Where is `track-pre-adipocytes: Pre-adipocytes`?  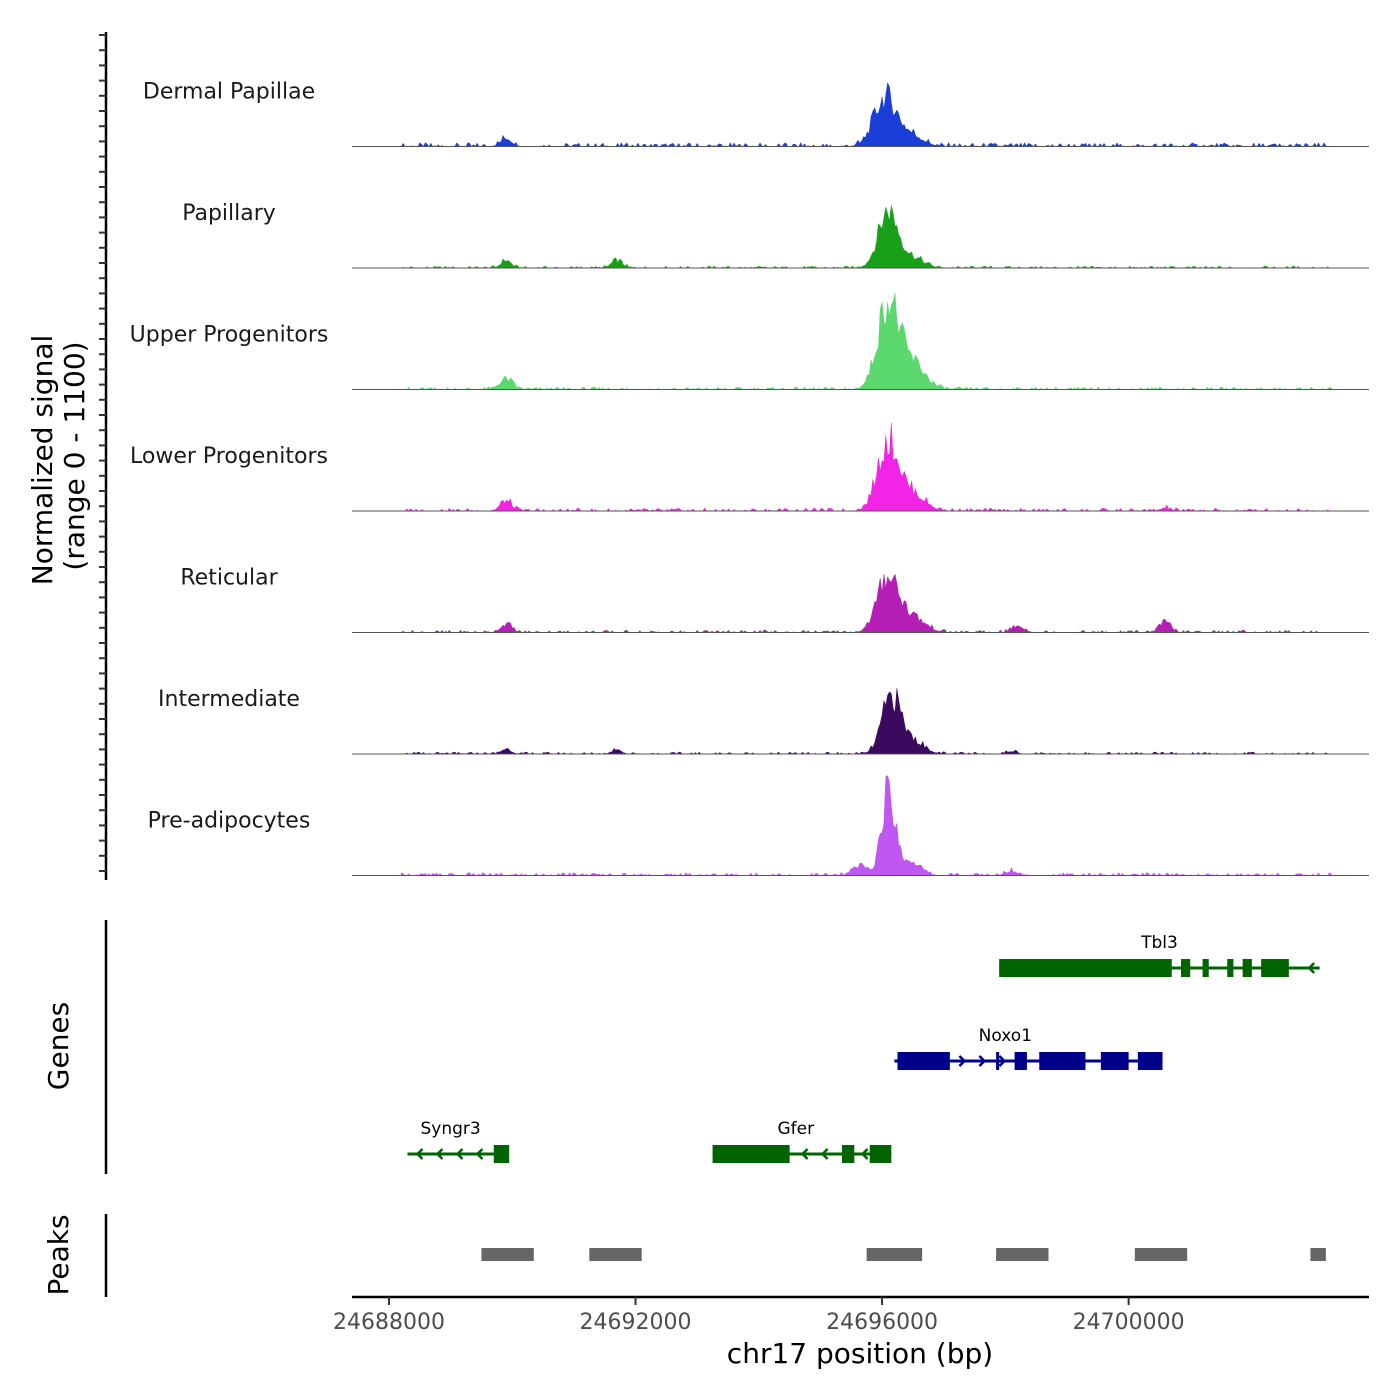 track-pre-adipocytes: Pre-adipocytes is located at coordinates (758, 825).